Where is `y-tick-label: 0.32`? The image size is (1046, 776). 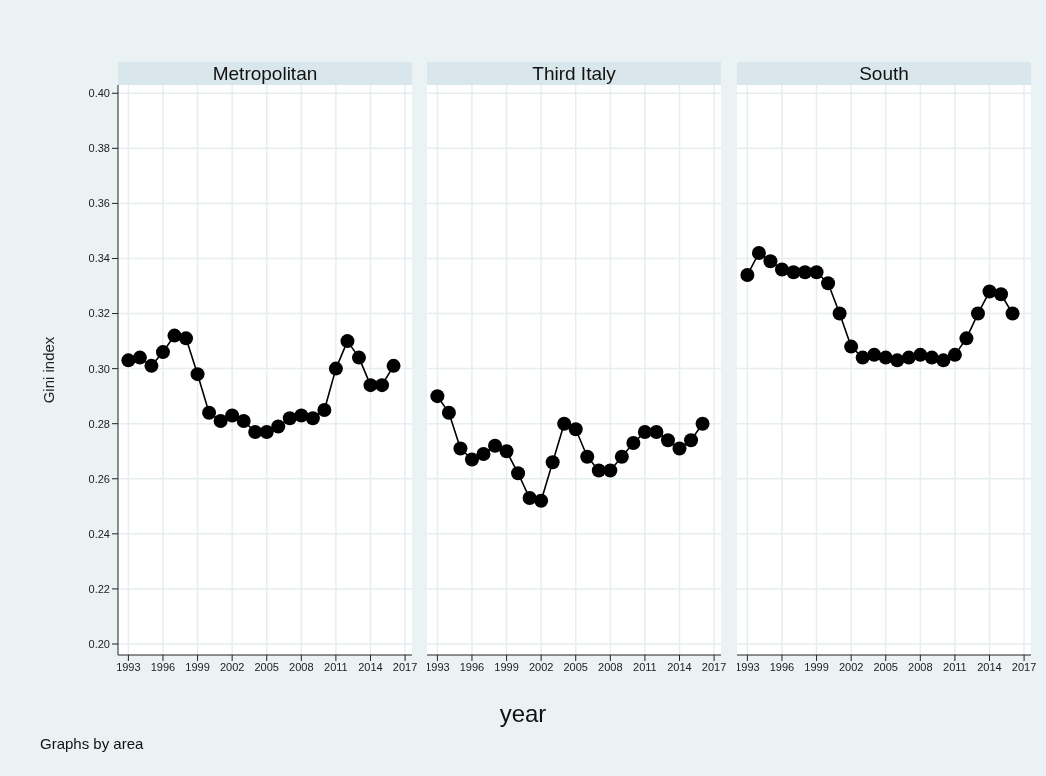 y-tick-label: 0.32 is located at coordinates (99, 313).